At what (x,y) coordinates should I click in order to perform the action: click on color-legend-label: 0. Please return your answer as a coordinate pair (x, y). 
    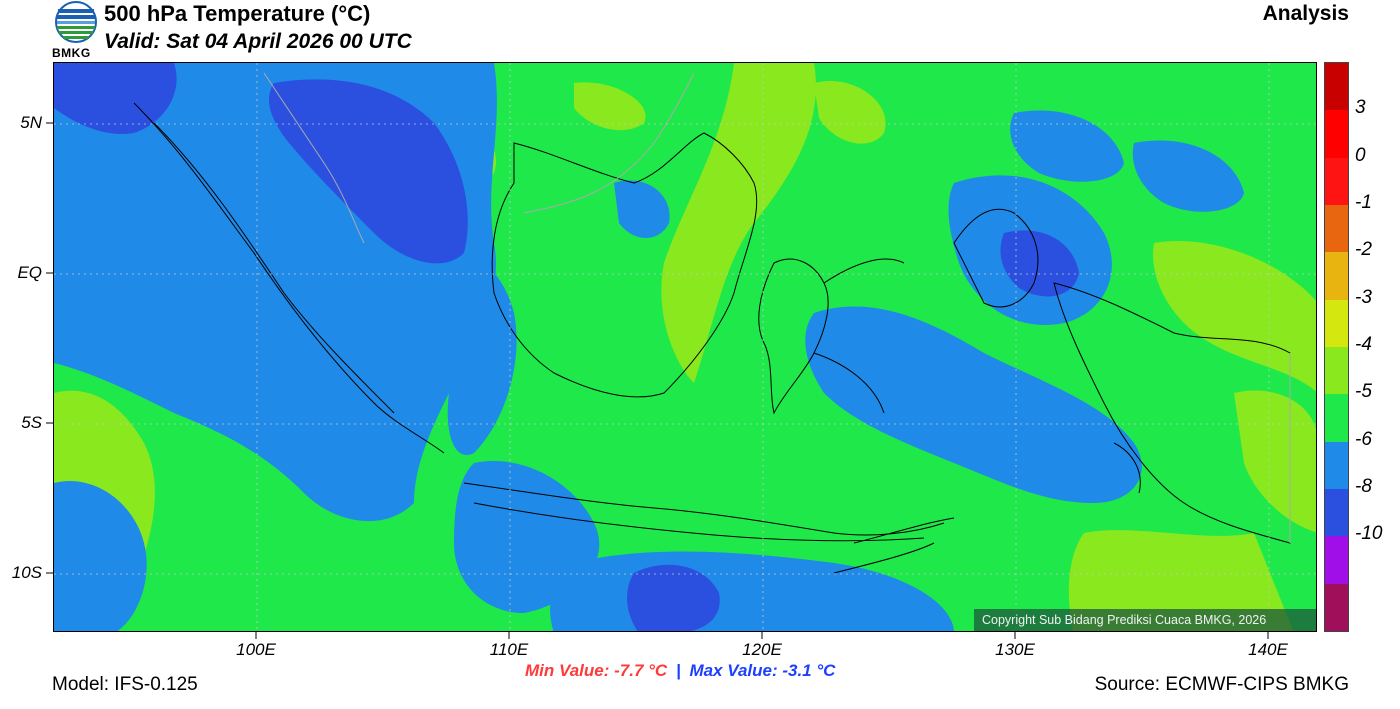
    Looking at the image, I should click on (1360, 155).